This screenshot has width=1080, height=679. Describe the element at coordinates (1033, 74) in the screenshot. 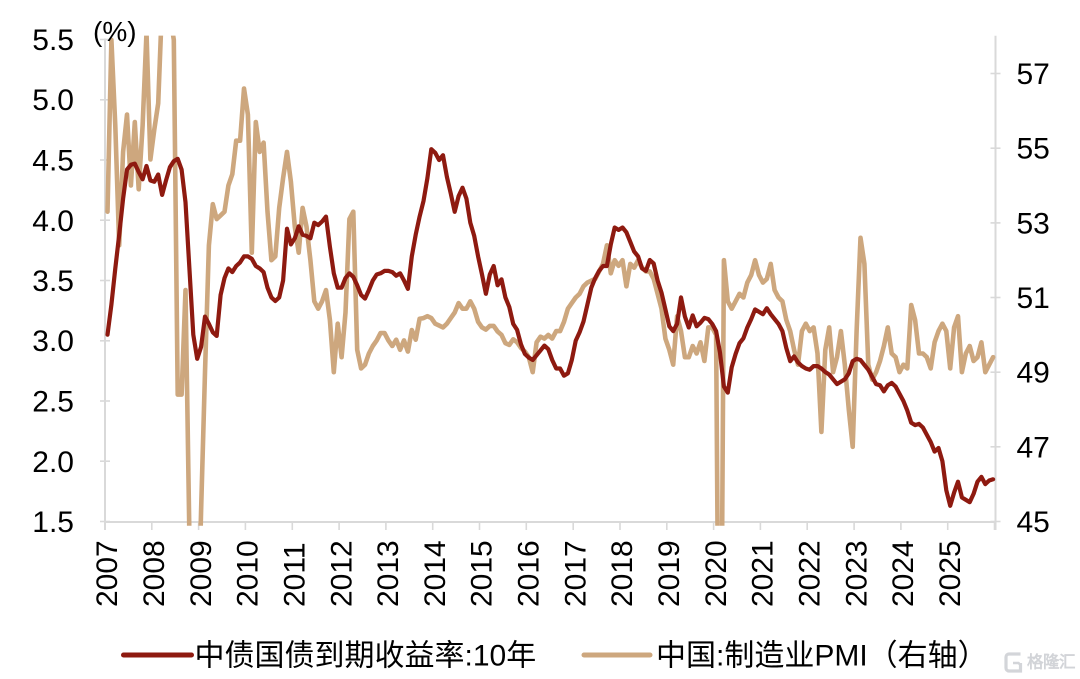

I see `svg-text: 57` at that location.